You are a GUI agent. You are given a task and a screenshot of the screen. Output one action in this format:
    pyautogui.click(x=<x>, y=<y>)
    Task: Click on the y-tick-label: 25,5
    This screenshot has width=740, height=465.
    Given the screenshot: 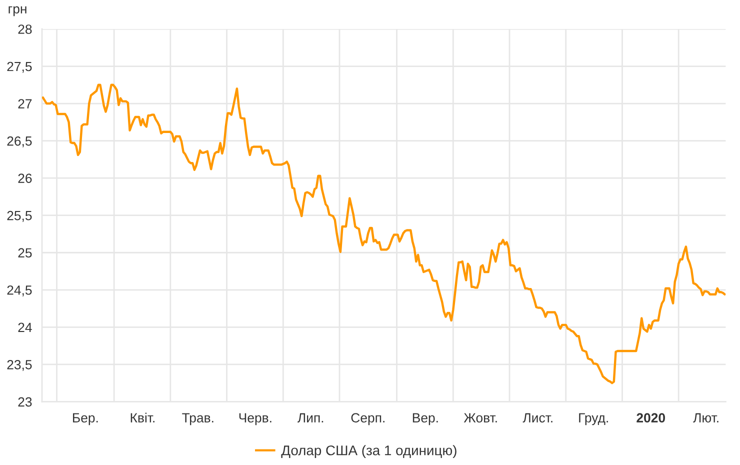 What is the action you would take?
    pyautogui.click(x=19, y=216)
    